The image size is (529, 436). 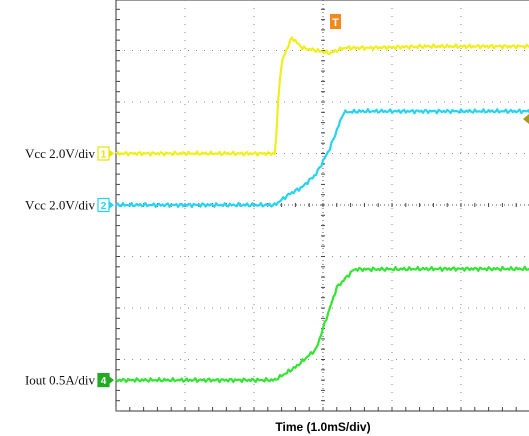 I want to click on channel-label-ch2: Vcc 2.0V/div, so click(x=60, y=205).